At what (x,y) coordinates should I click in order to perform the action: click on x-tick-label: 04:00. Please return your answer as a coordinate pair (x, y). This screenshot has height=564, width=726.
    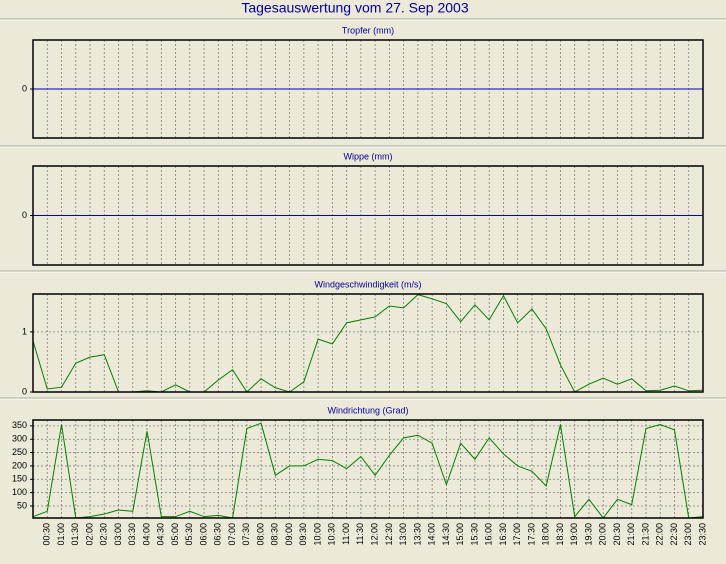
    Looking at the image, I should click on (146, 534).